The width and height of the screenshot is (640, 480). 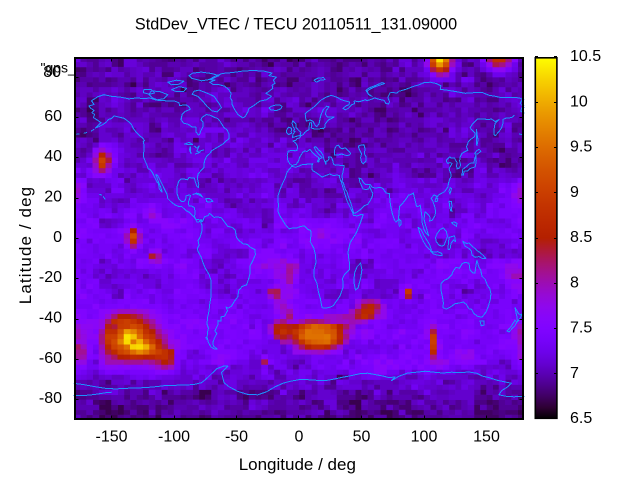 What do you see at coordinates (53, 197) in the screenshot?
I see `svg-text: 20` at bounding box center [53, 197].